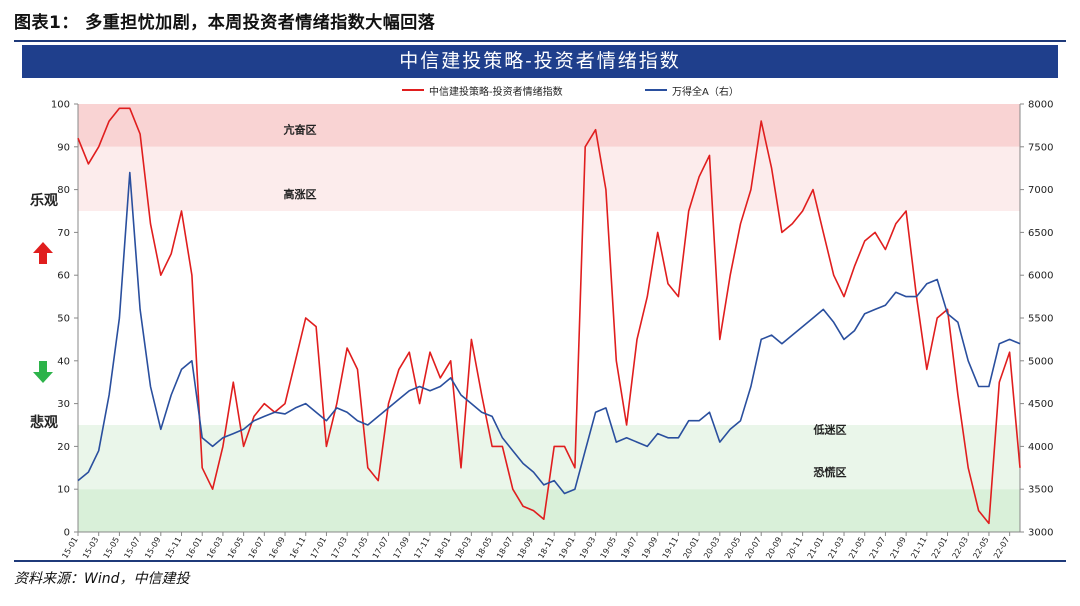 The width and height of the screenshot is (1080, 606). I want to click on x-tick-label: 19-07, so click(628, 548).